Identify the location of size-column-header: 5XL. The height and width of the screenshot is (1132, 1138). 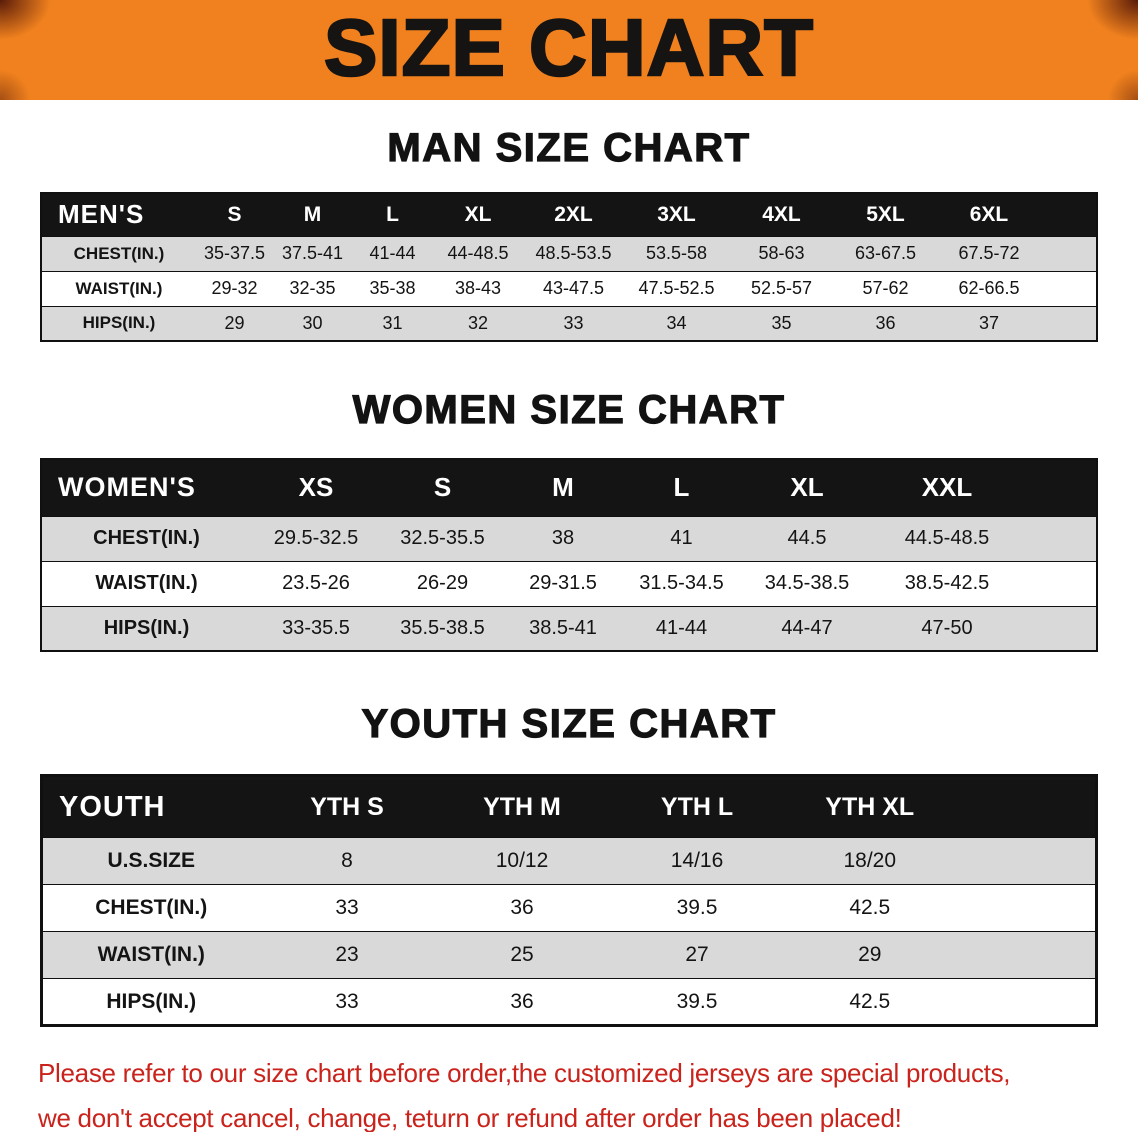
(885, 214).